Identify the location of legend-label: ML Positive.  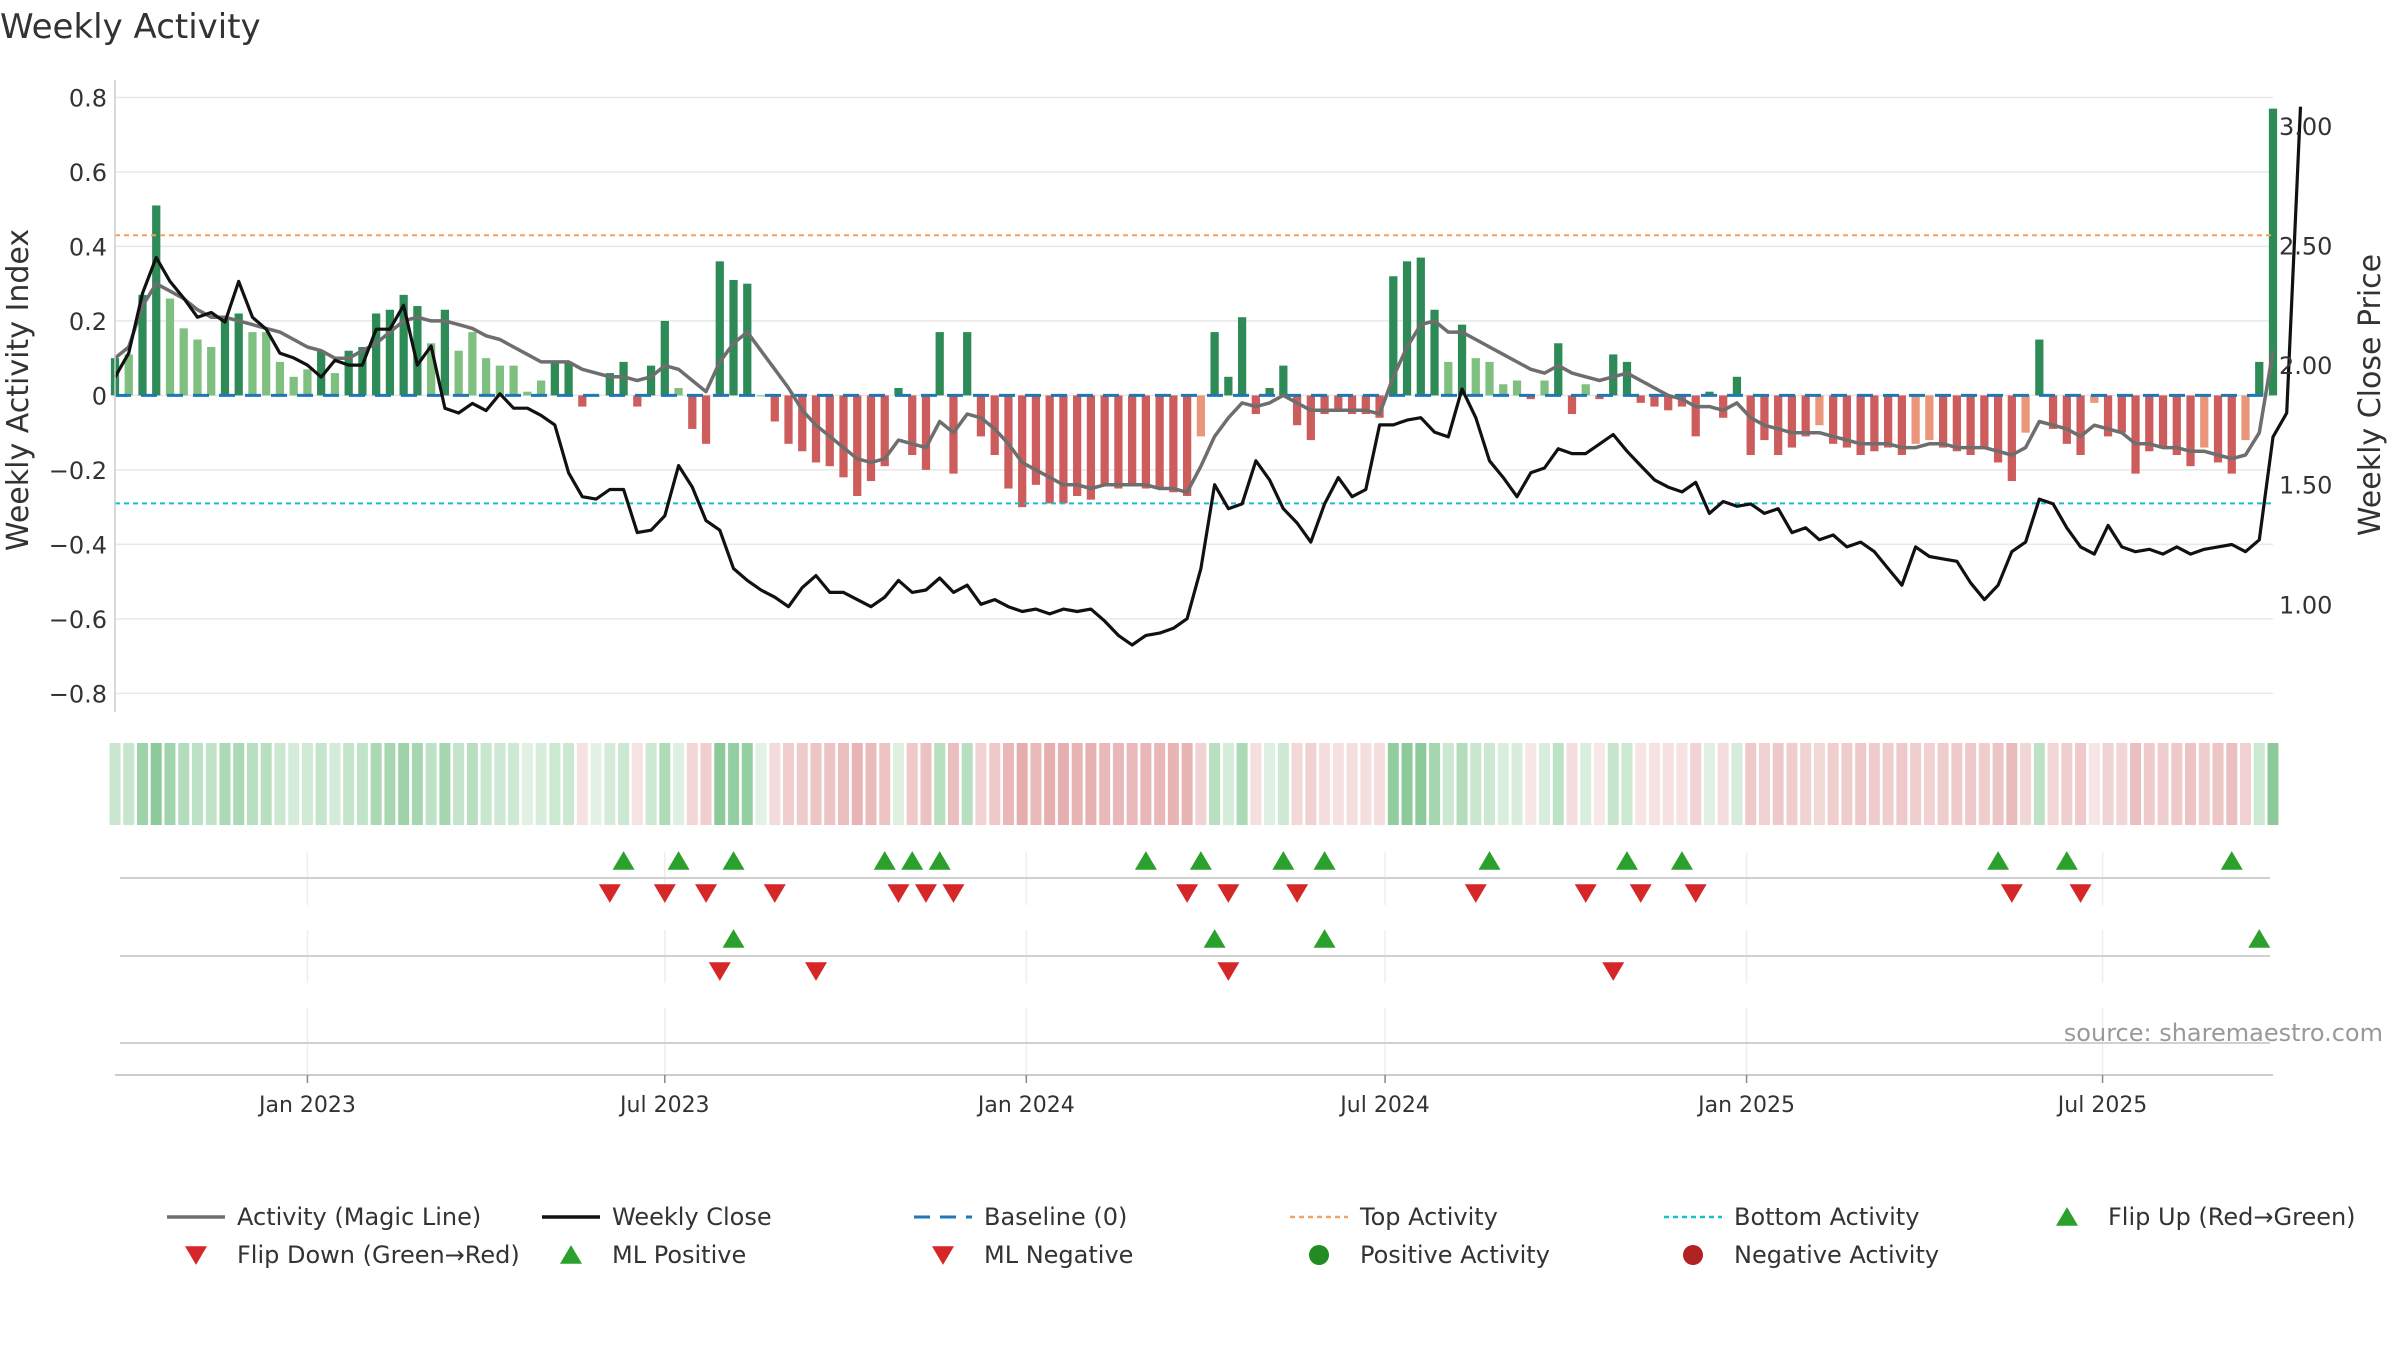
(679, 1255).